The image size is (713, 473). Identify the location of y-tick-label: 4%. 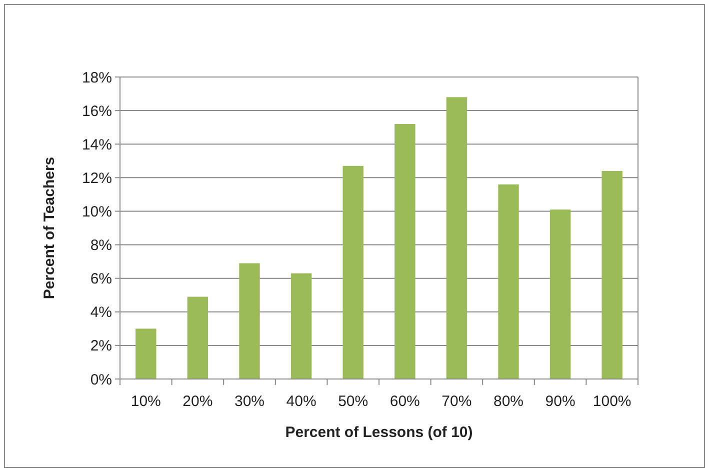
(101, 313).